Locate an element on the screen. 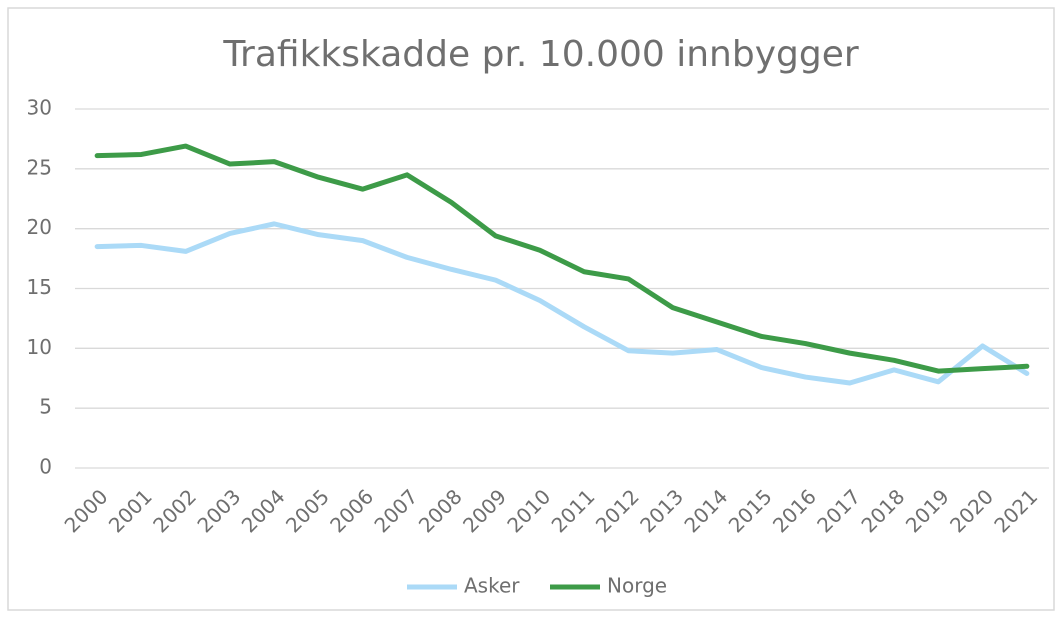 This screenshot has height=618, width=1064. y-tick-label: 20 is located at coordinates (39, 227).